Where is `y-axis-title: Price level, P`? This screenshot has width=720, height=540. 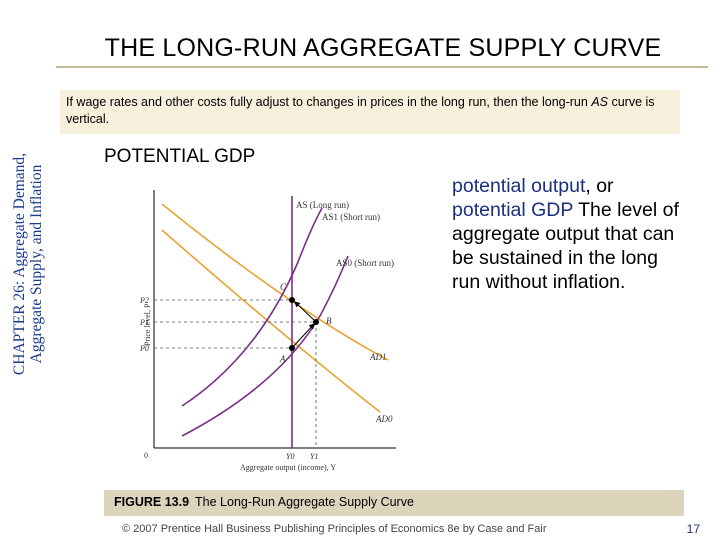
y-axis-title: Price level, P is located at coordinates (147, 324).